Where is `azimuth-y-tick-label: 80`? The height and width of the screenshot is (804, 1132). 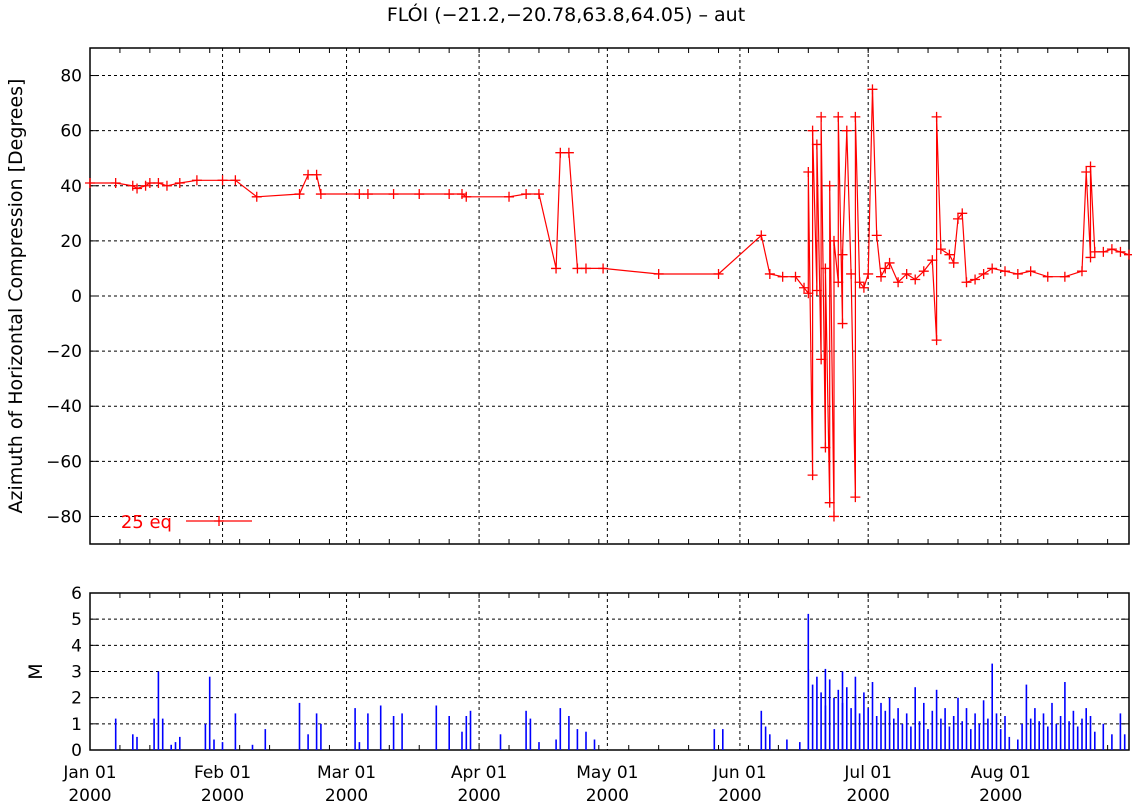 azimuth-y-tick-label: 80 is located at coordinates (71, 77).